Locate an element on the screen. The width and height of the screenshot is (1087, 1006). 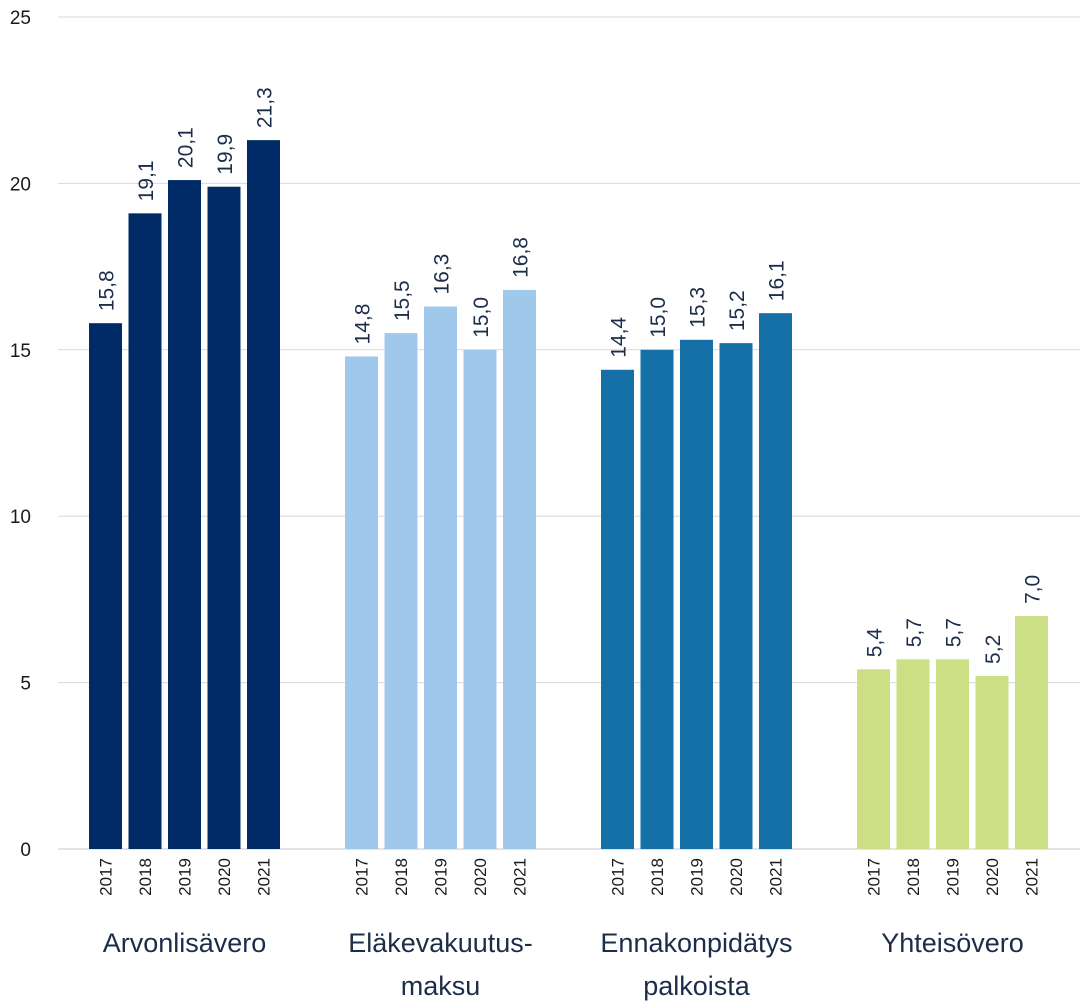
value-label: 16,1 is located at coordinates (777, 280).